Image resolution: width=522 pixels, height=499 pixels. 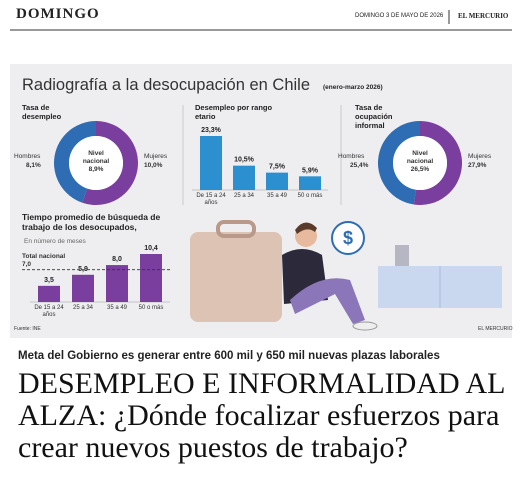 I want to click on bar-value: 5,9%, so click(x=310, y=170).